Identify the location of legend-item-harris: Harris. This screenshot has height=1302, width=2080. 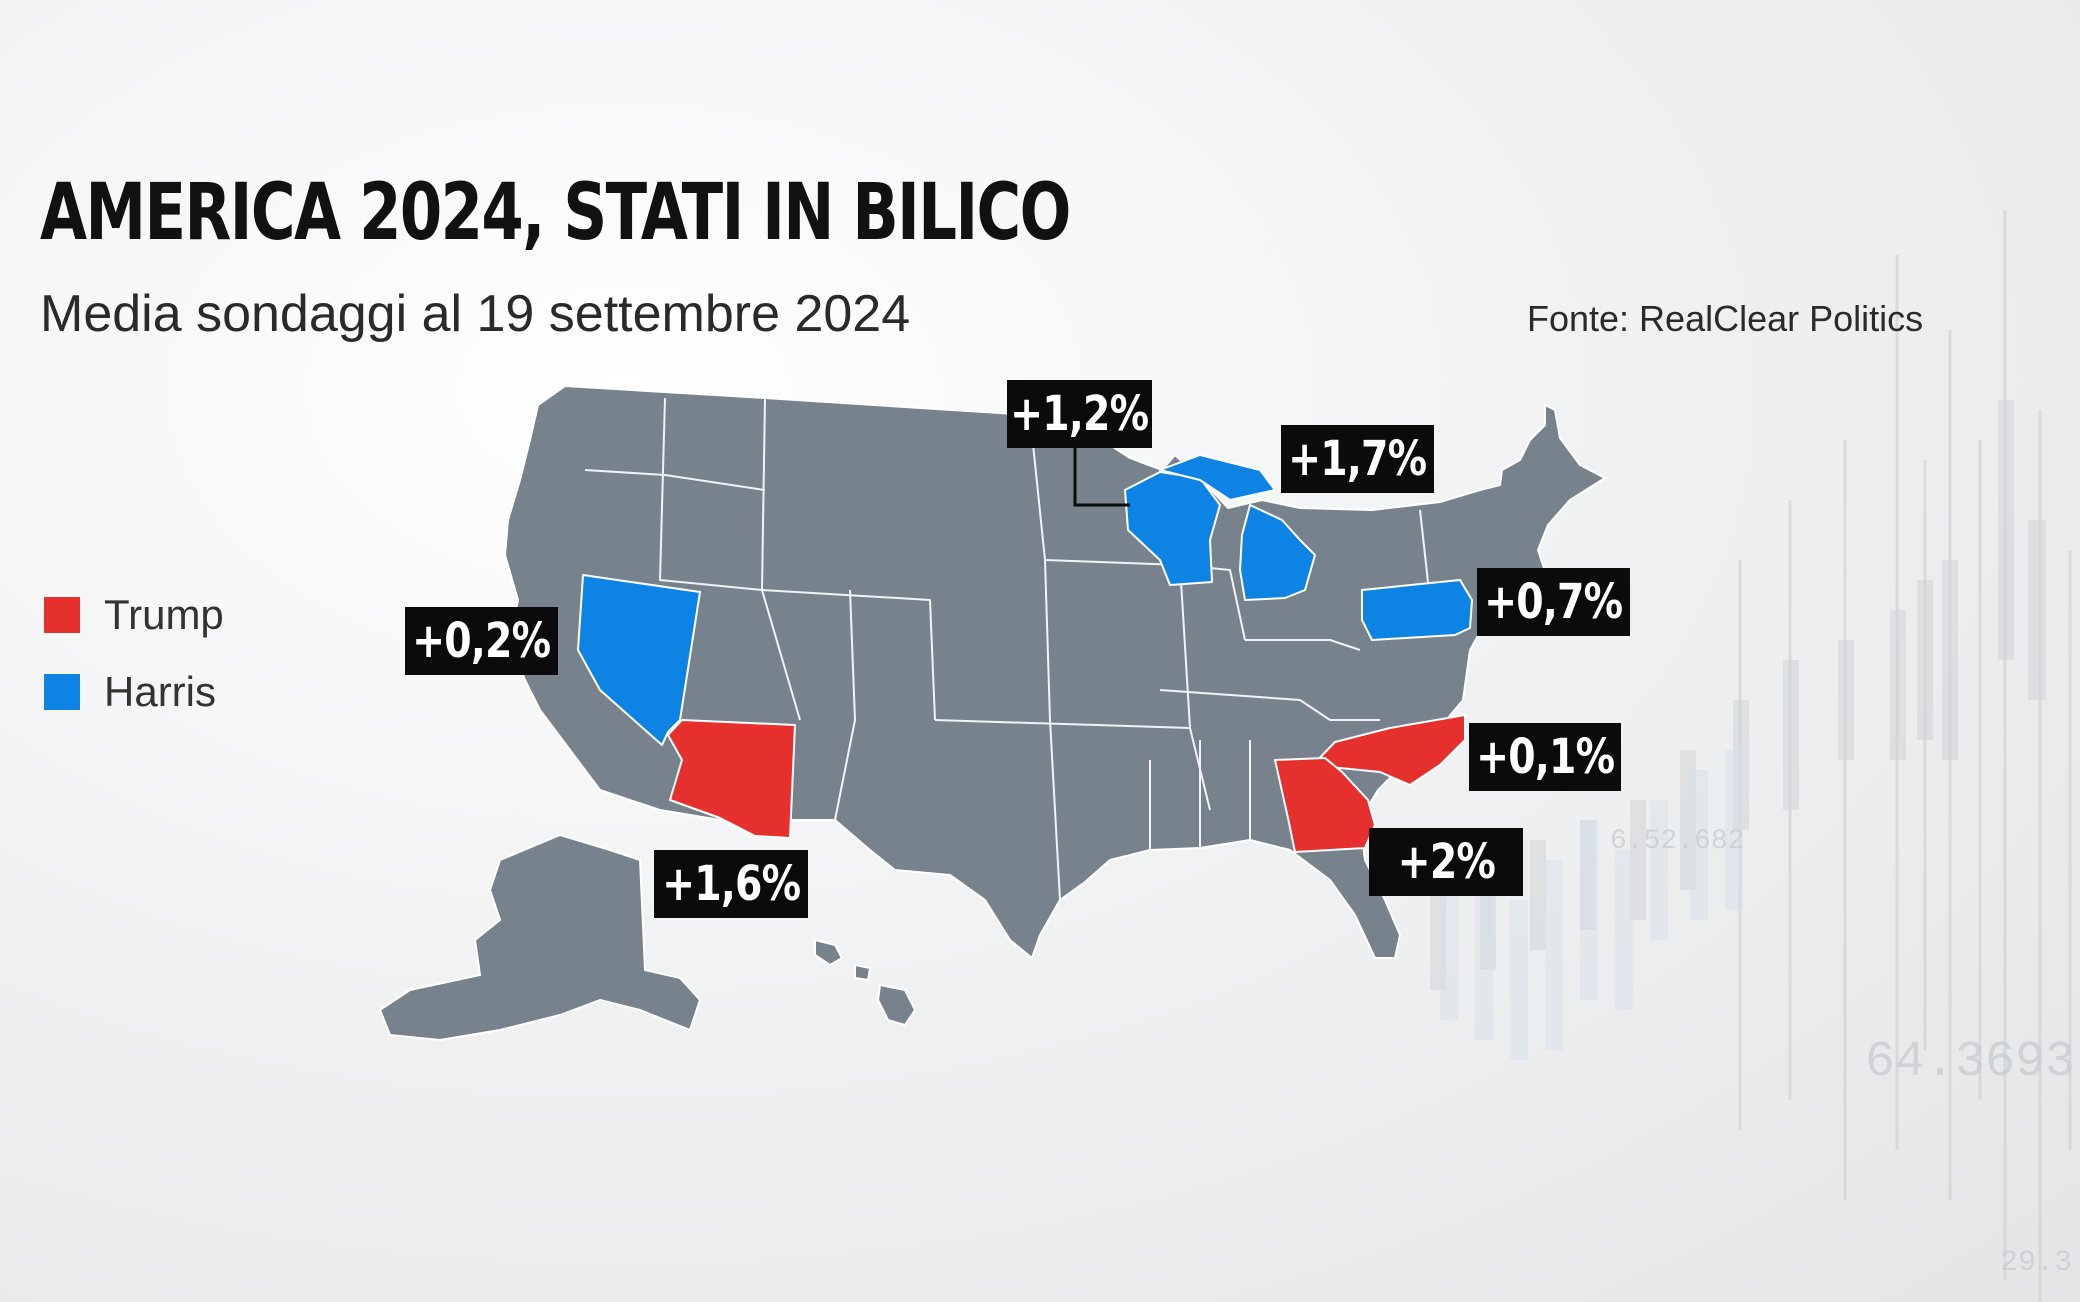
(134, 691).